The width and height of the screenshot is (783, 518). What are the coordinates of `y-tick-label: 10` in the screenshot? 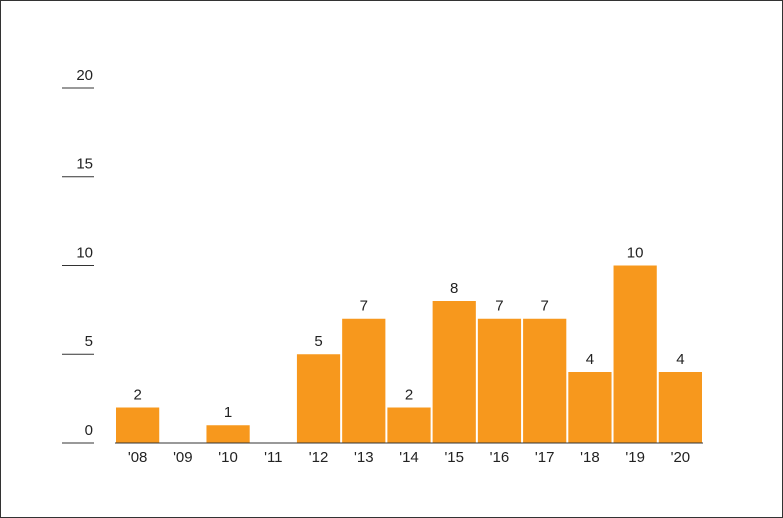 It's located at (84, 252).